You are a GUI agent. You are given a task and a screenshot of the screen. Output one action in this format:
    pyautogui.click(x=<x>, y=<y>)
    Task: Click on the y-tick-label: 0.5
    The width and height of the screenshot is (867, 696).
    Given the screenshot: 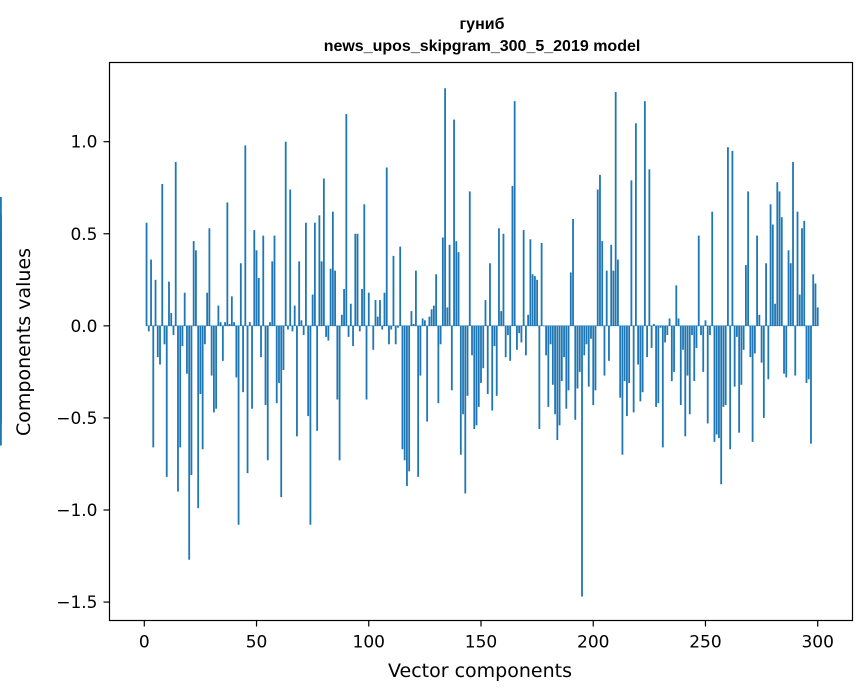 What is the action you would take?
    pyautogui.click(x=83, y=235)
    